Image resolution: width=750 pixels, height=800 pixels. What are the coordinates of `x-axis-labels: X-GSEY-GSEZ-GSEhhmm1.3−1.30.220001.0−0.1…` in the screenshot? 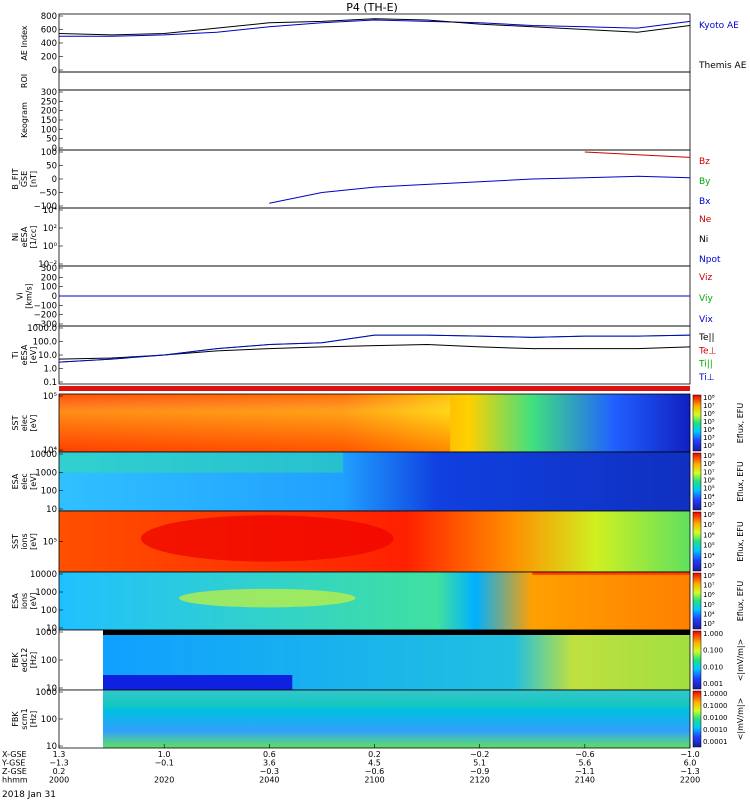 It's located at (350, 764).